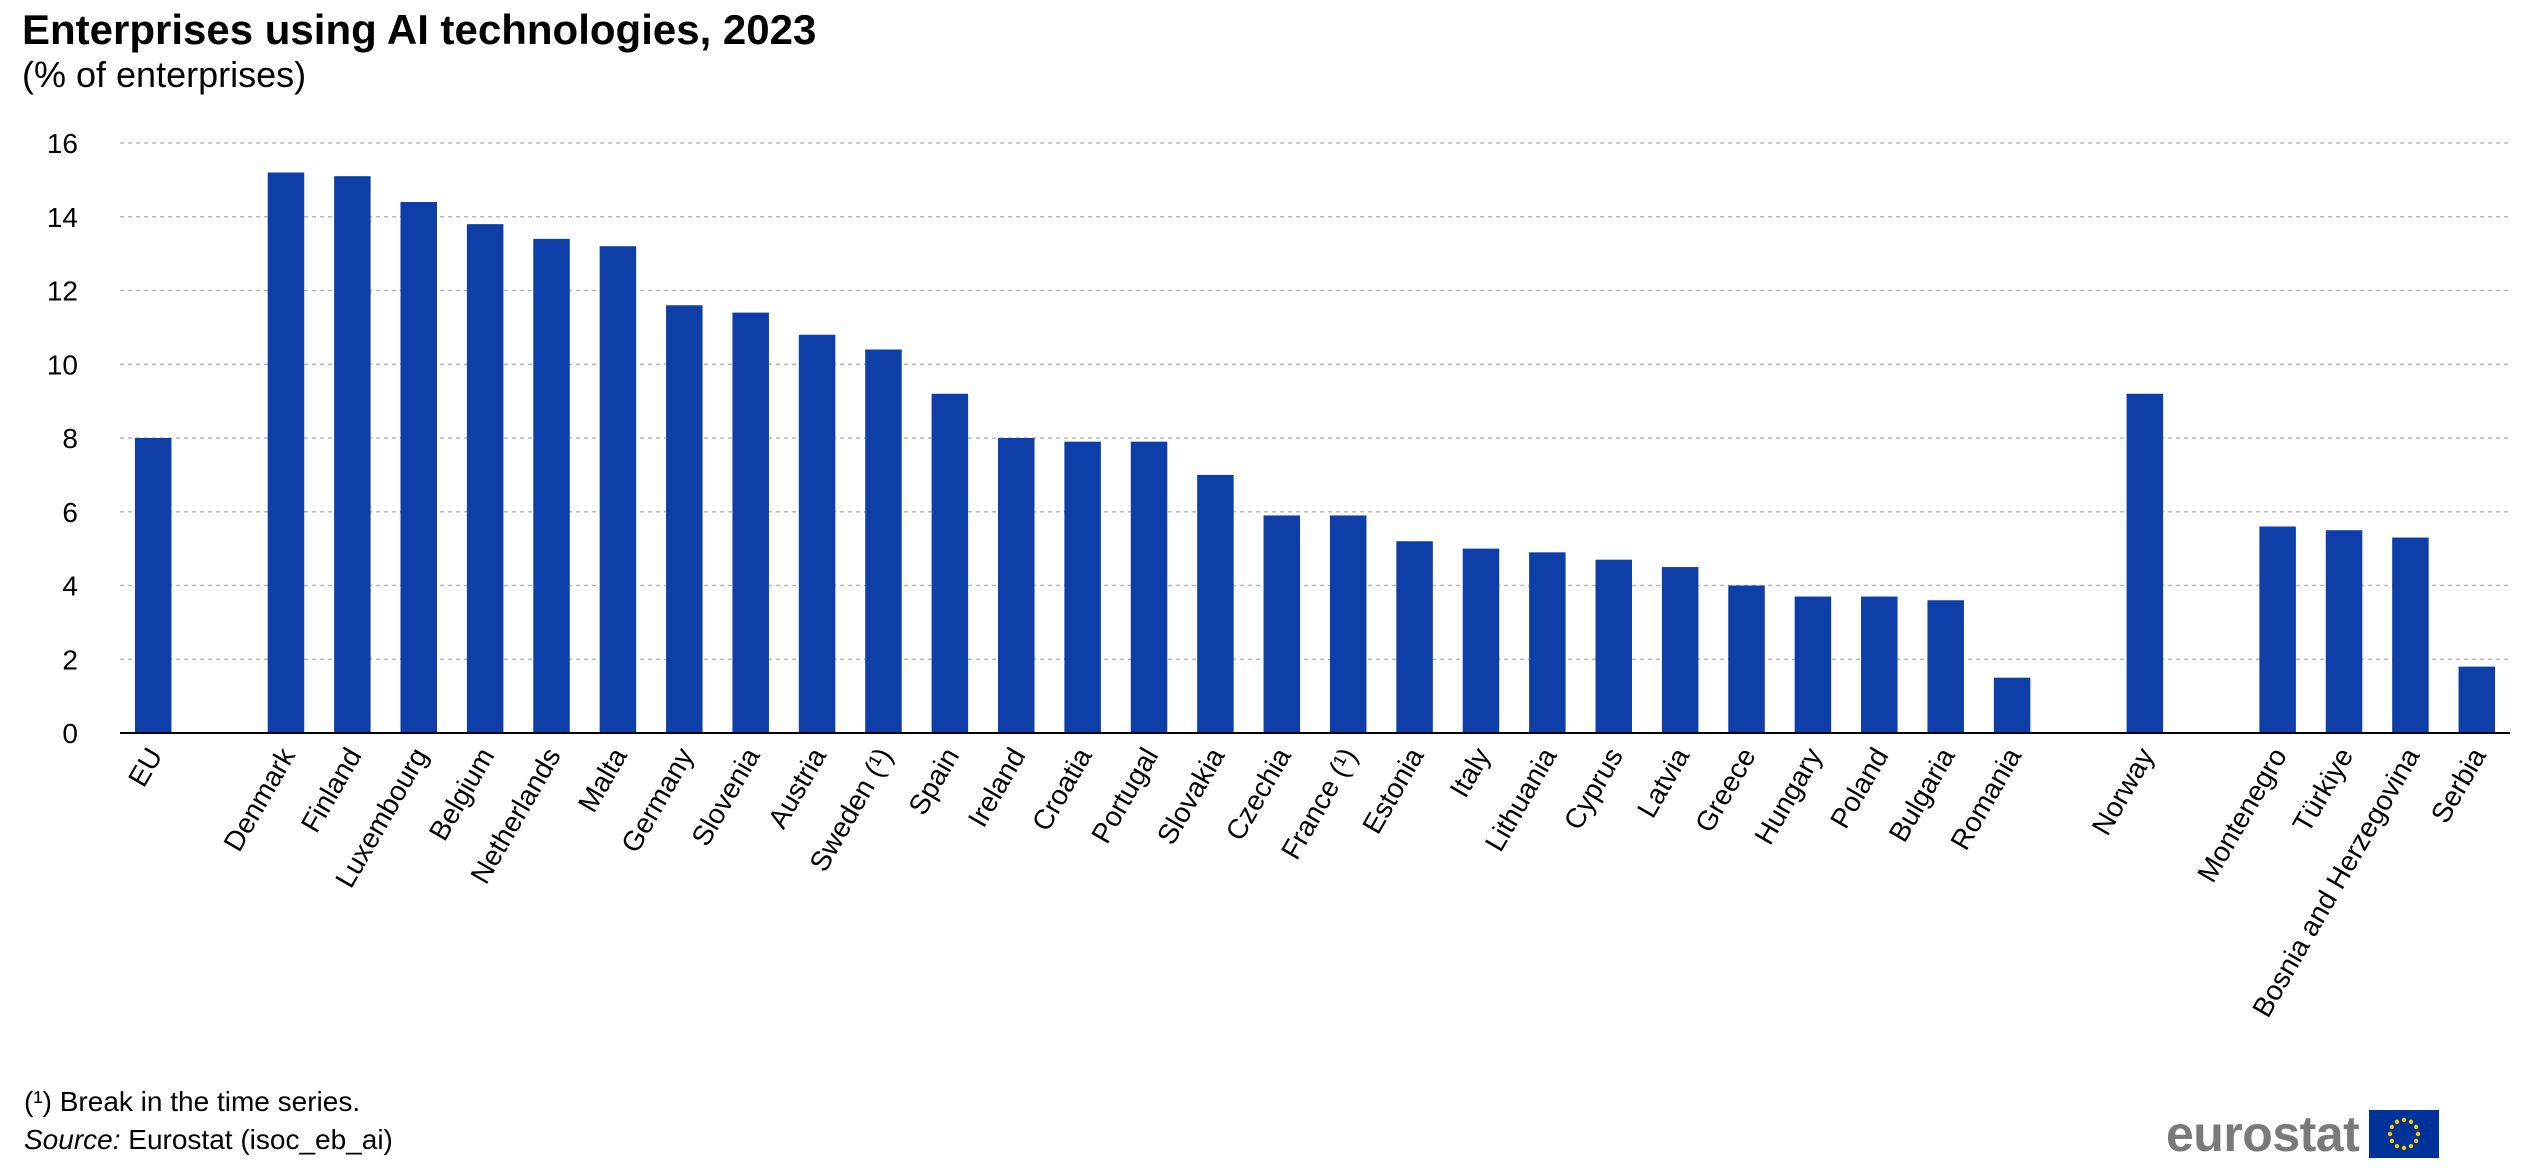  What do you see at coordinates (192, 1101) in the screenshot?
I see `footnote: (¹) Break in the time series.` at bounding box center [192, 1101].